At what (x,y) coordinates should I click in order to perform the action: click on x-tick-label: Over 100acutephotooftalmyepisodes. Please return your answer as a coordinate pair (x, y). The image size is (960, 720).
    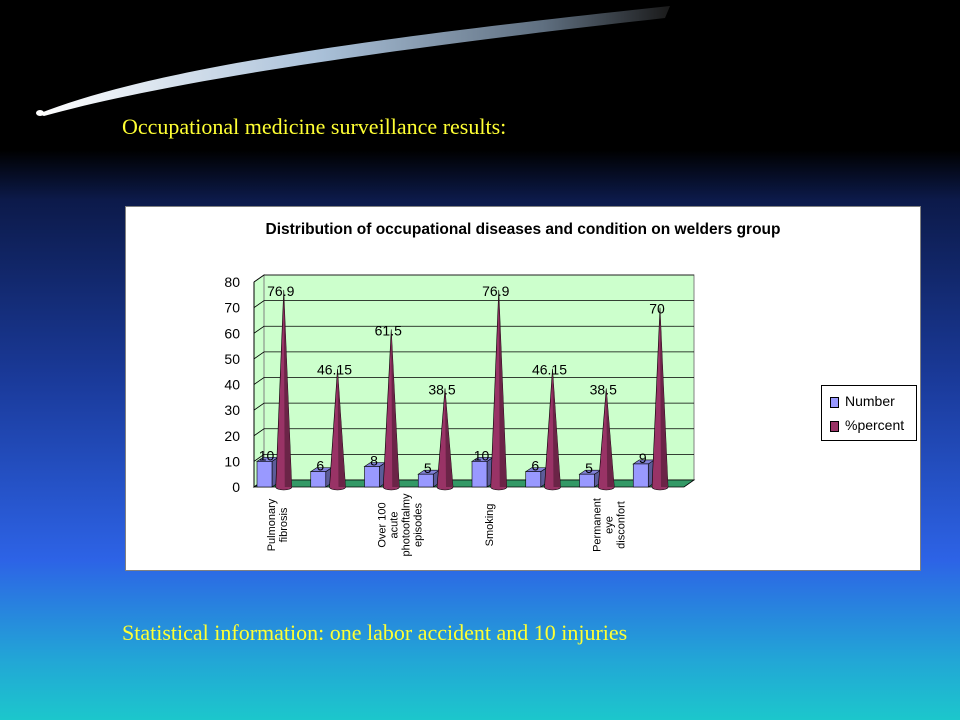
    Looking at the image, I should click on (401, 524).